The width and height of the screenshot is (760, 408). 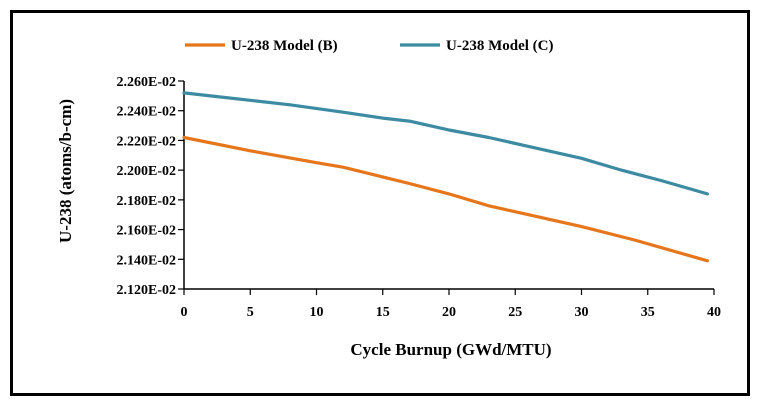 I want to click on x-tick-label: 0, so click(x=184, y=312).